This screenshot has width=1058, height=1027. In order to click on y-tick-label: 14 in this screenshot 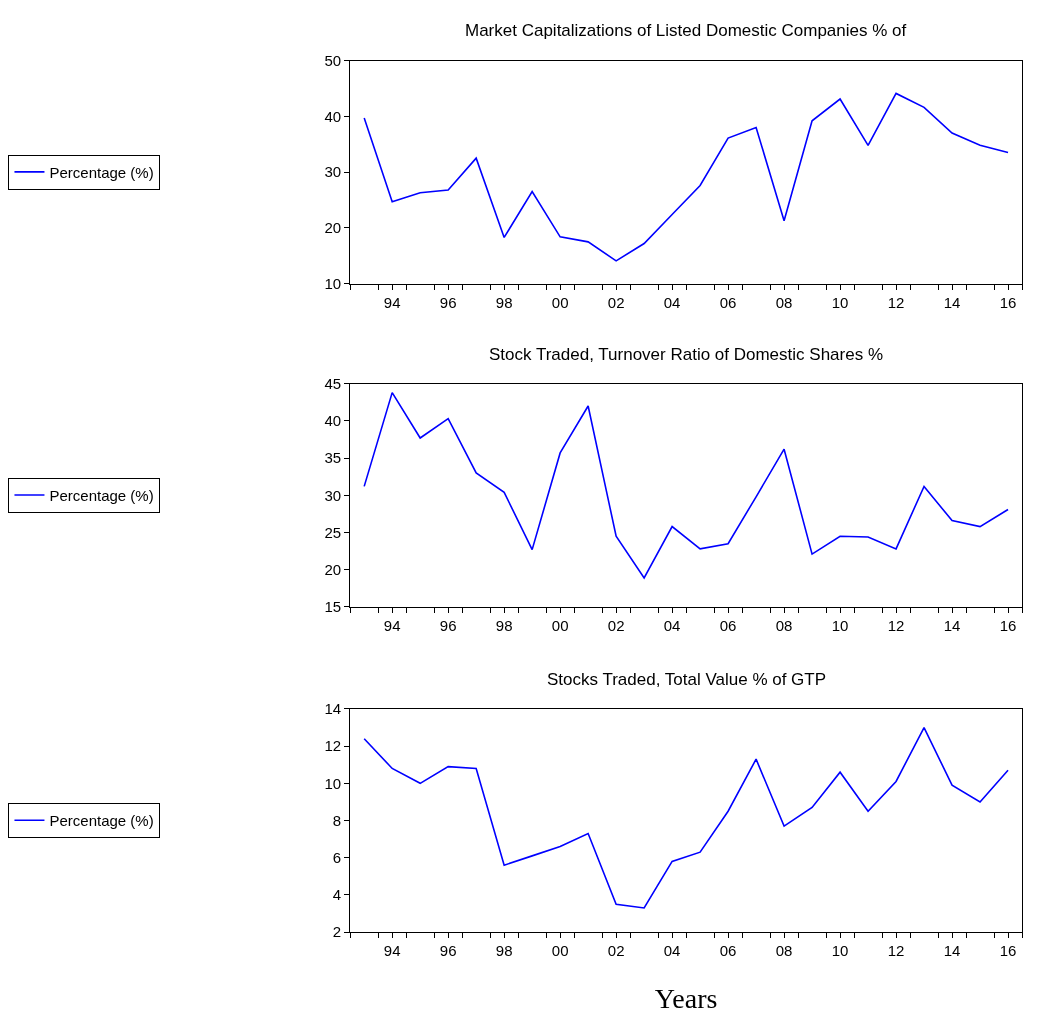, I will do `click(333, 709)`.